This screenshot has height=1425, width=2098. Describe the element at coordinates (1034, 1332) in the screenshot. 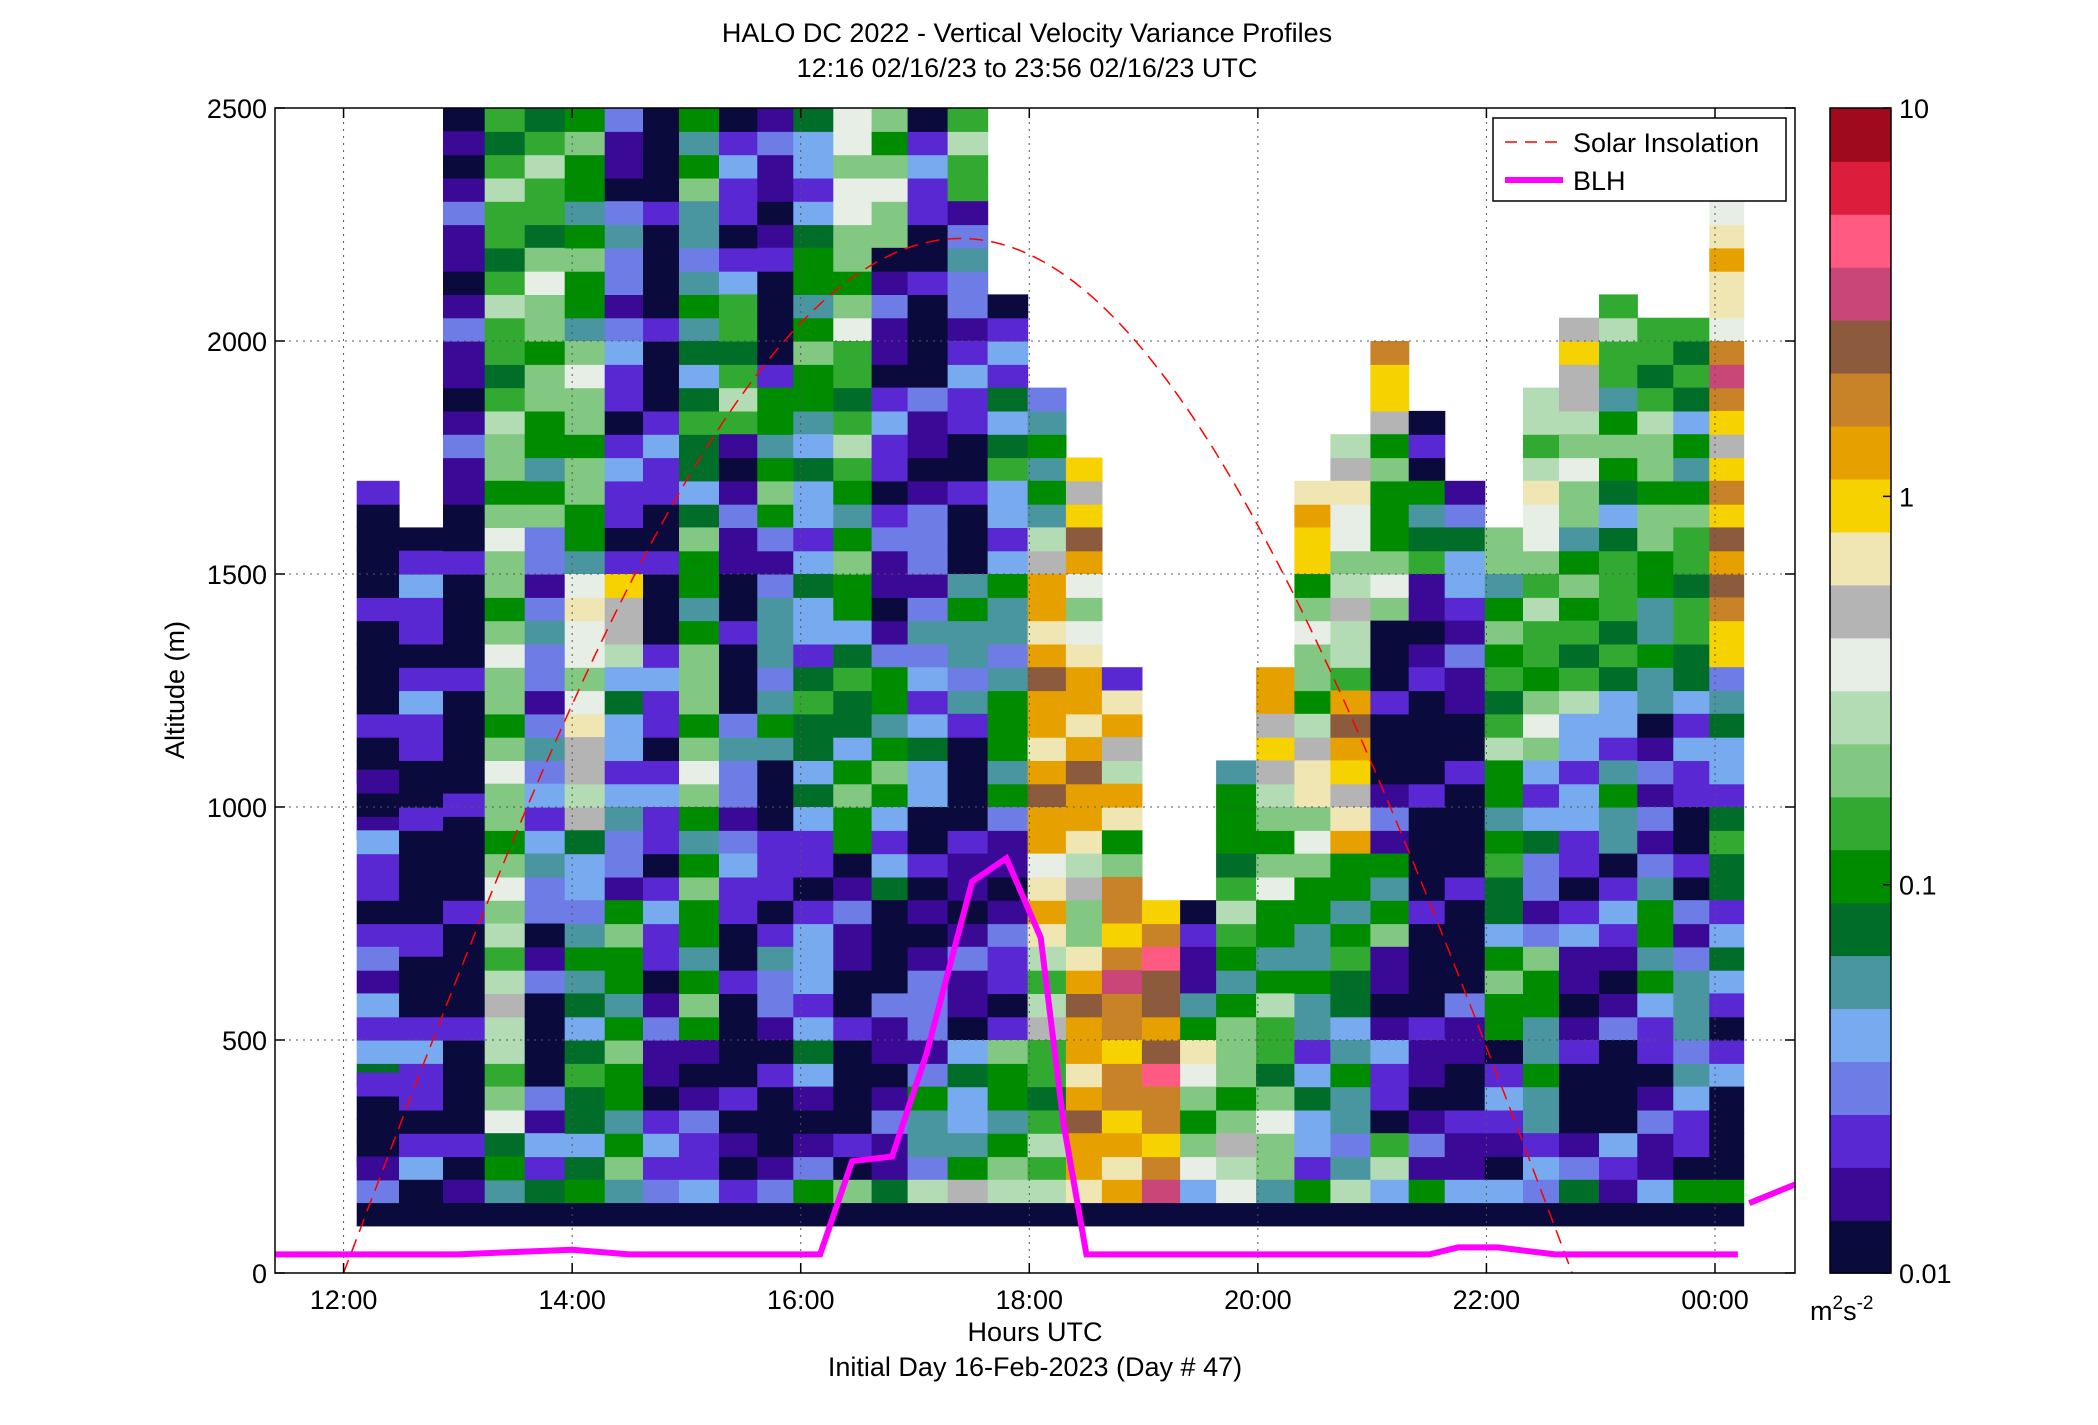

I see `x-axis-label: Hours UTC` at that location.